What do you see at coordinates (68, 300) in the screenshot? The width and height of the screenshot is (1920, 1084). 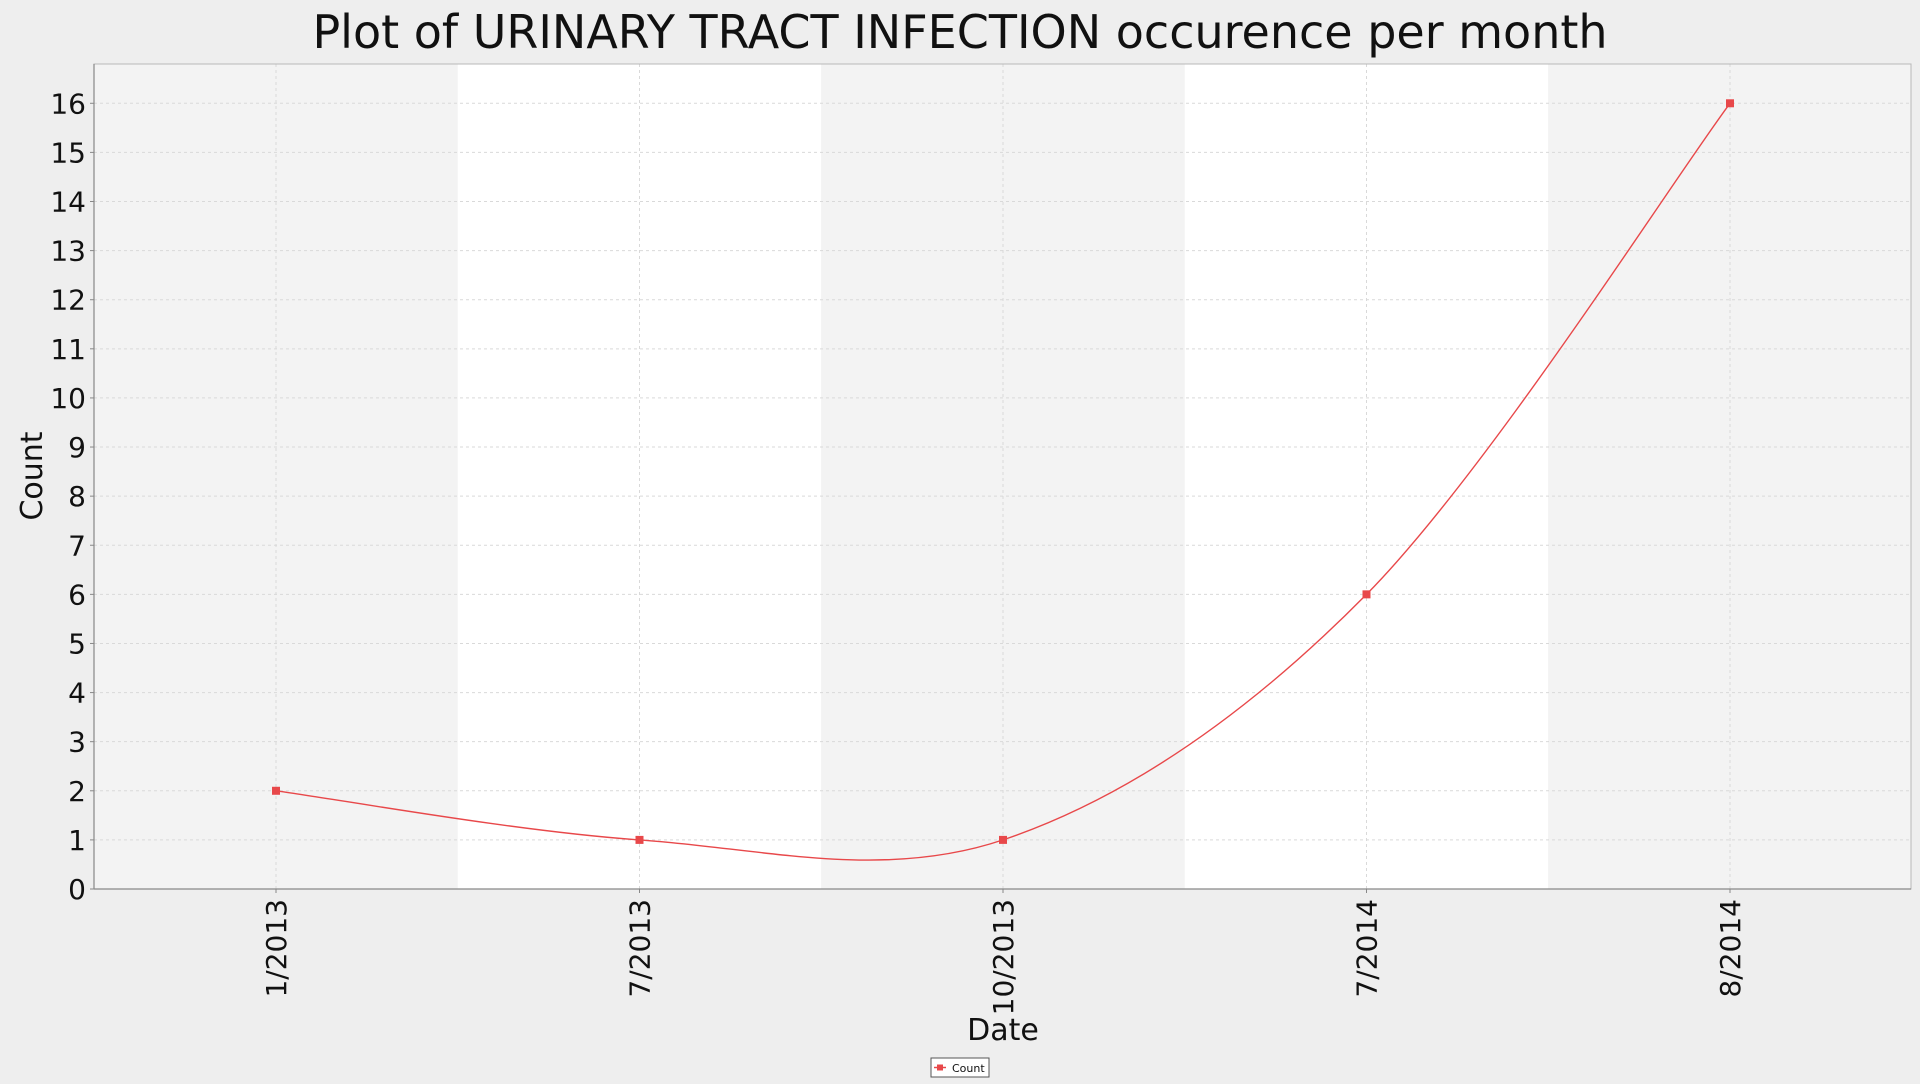 I see `y-tick-label: 12` at bounding box center [68, 300].